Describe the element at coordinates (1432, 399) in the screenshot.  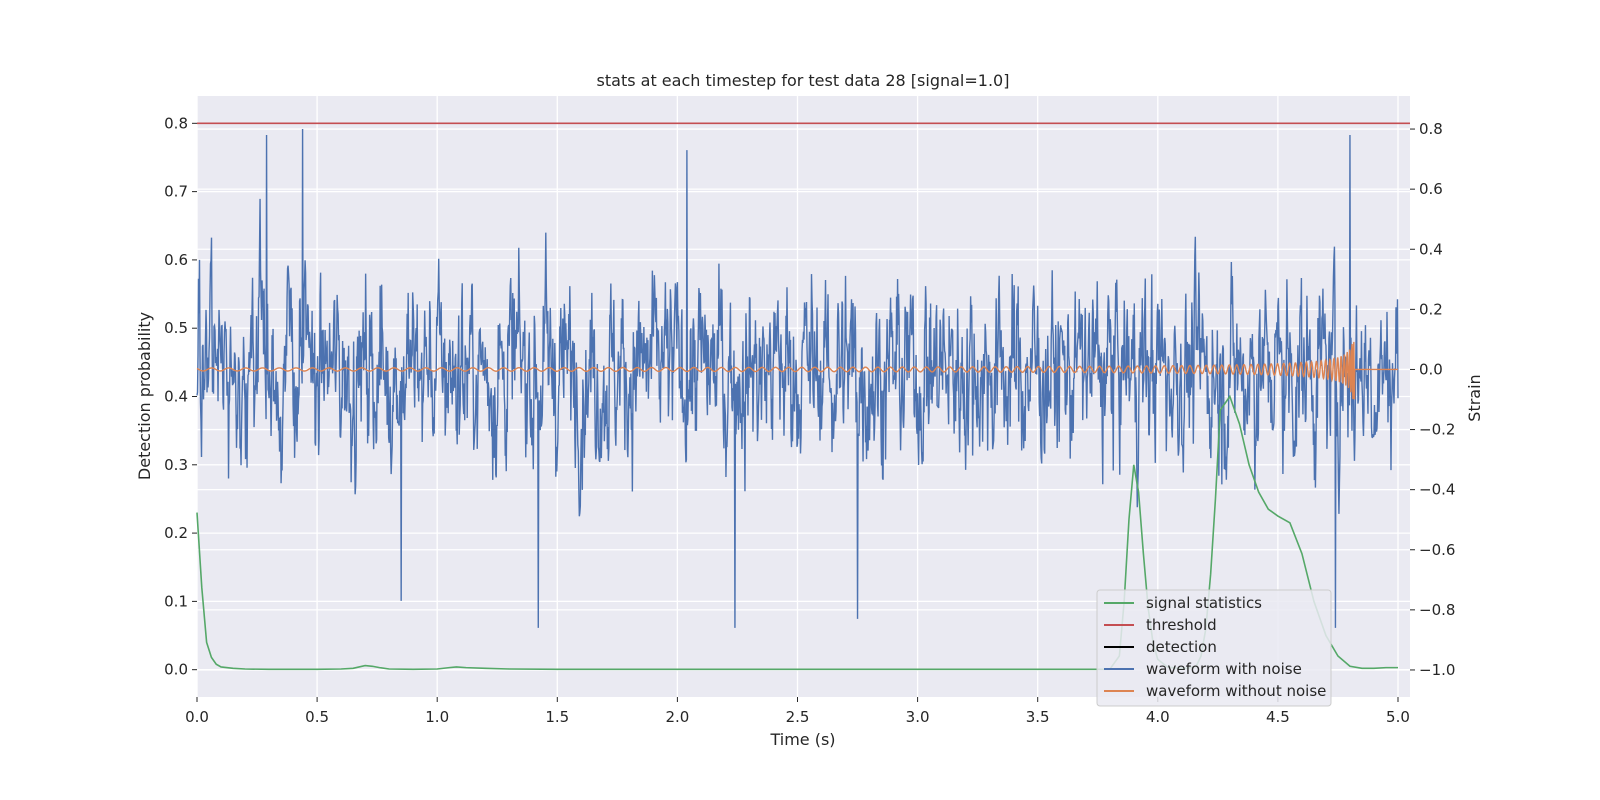
I see `y-axis-right: −1.0 −0.8 −0.6 −0.4 −0.2 0.0 0.2 0.4 0.6 0.8` at that location.